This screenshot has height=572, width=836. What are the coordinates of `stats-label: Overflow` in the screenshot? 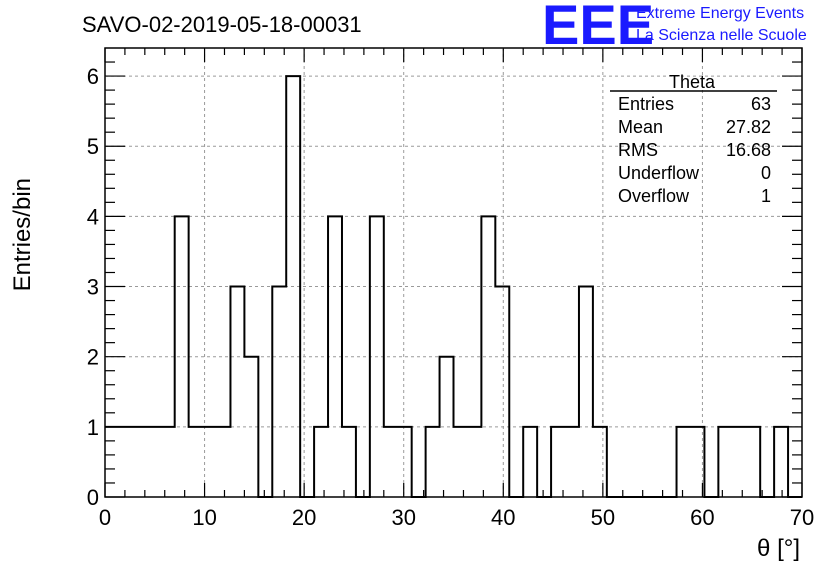 It's located at (654, 196).